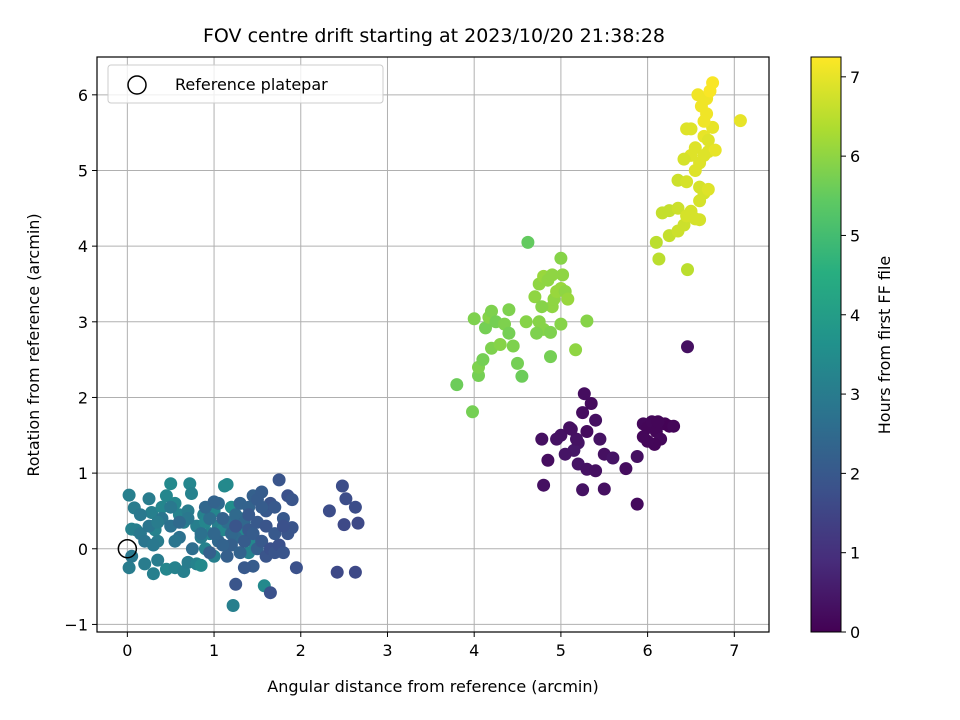  I want to click on colorbar-tick-label: 1, so click(855, 553).